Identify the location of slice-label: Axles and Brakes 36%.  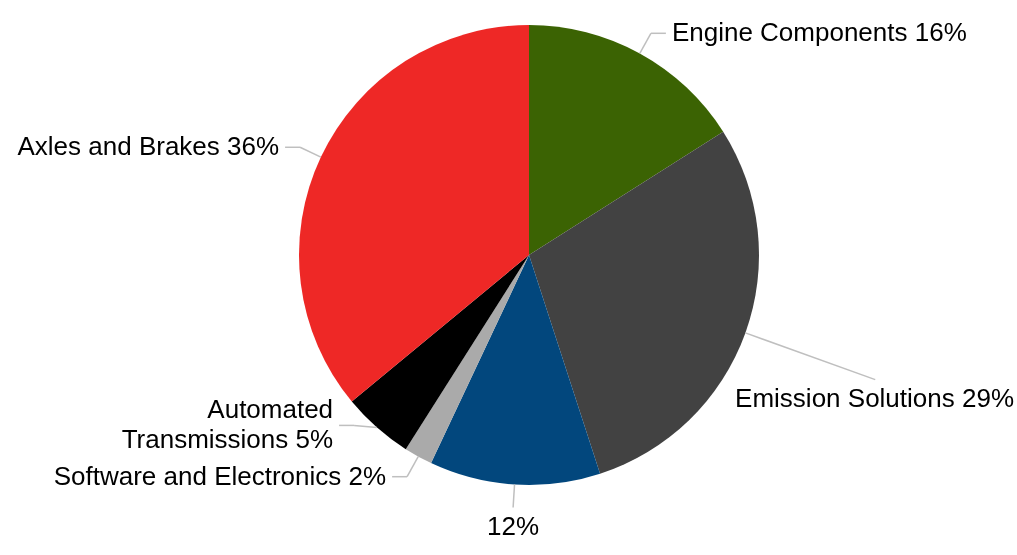
(148, 146).